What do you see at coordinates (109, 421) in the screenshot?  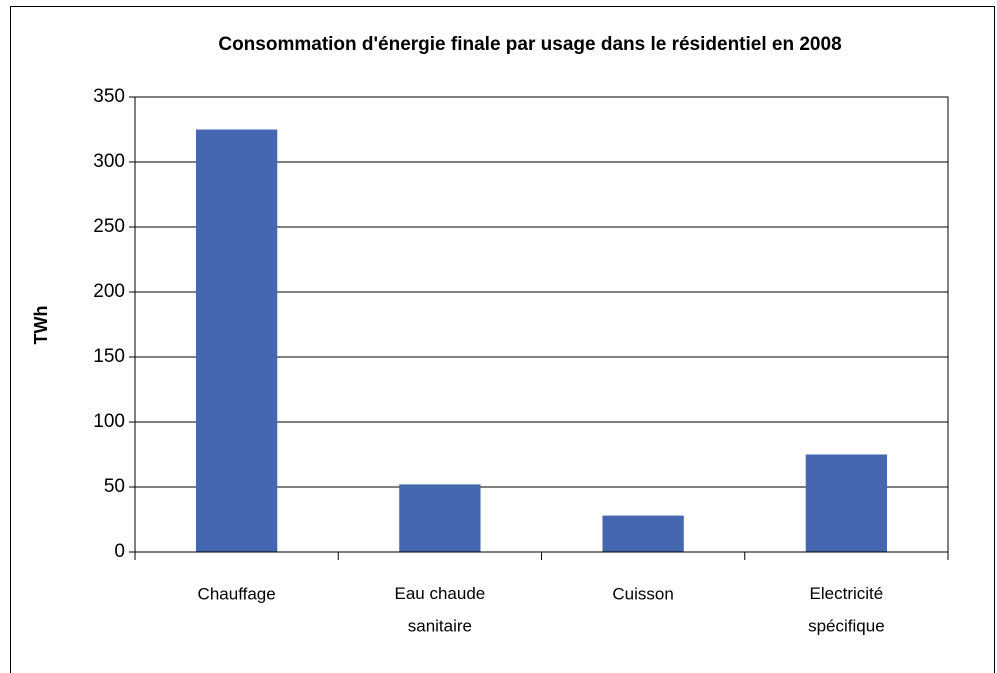 I see `y-tick-label: 100` at bounding box center [109, 421].